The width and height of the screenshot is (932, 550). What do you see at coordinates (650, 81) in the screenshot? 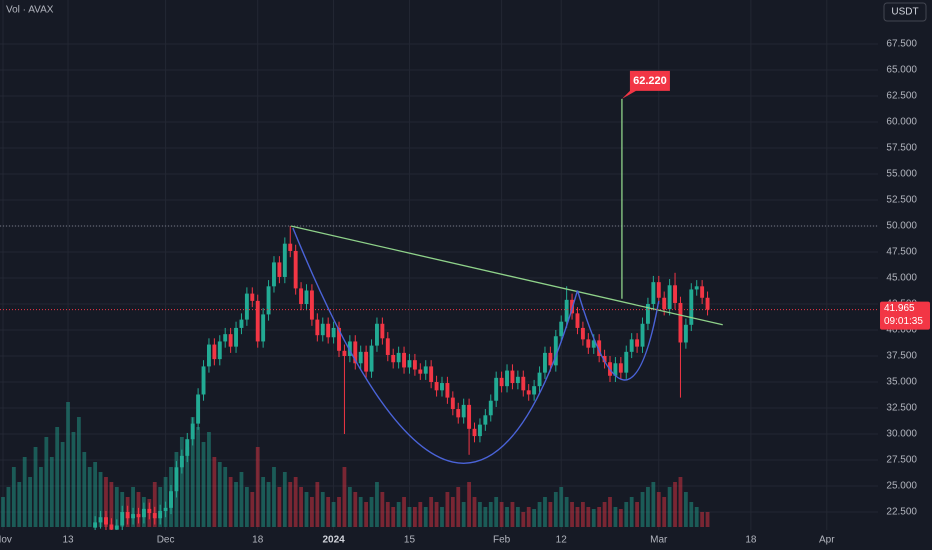
I see `target-label: 62.220` at bounding box center [650, 81].